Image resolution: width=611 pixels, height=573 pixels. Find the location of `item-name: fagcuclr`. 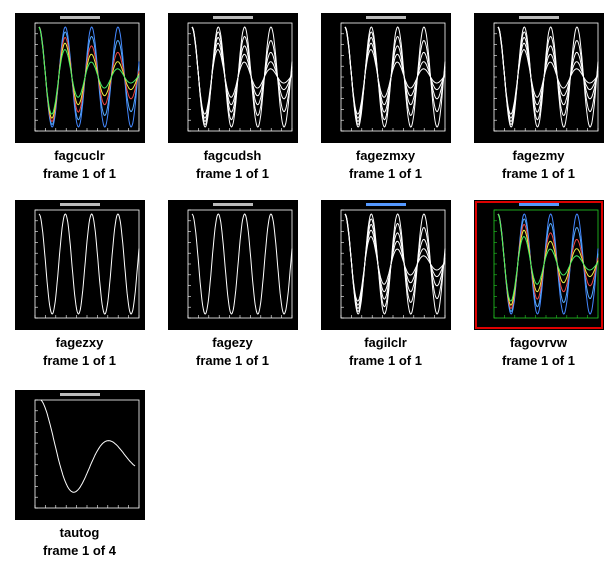

item-name: fagcuclr is located at coordinates (79, 155).